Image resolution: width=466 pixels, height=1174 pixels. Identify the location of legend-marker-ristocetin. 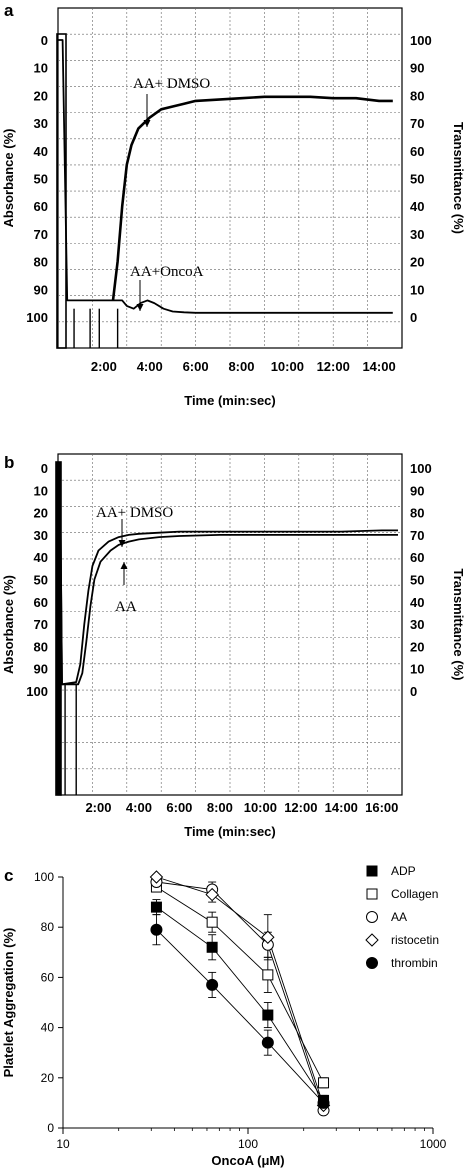
(372, 940).